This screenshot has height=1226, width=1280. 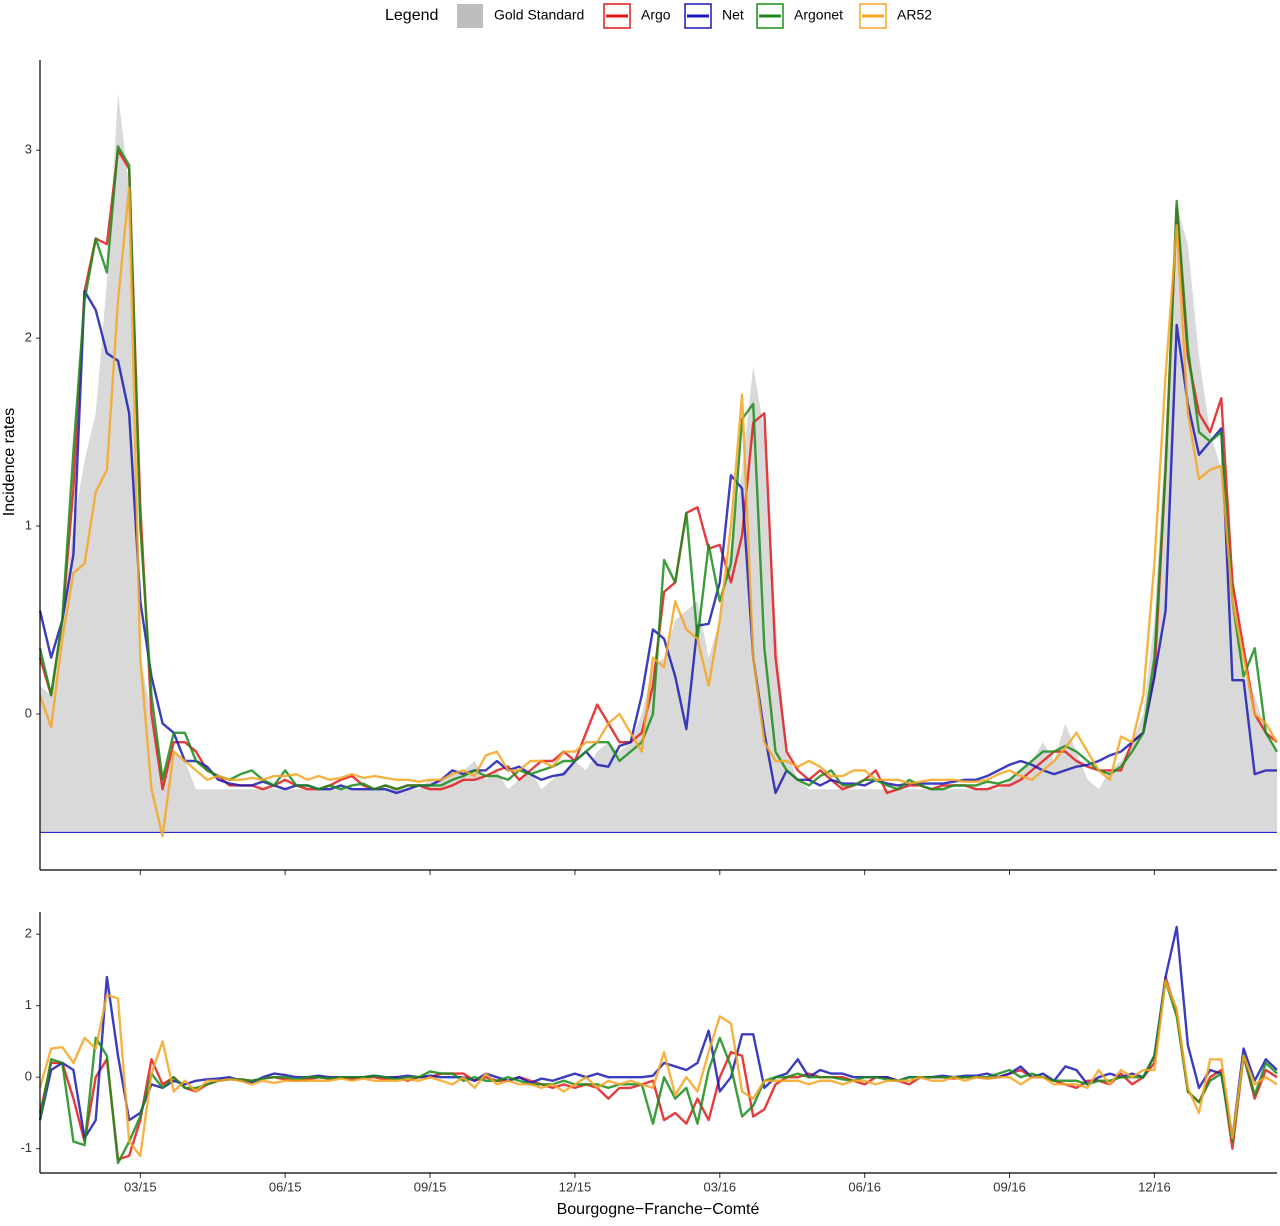 I want to click on legend-label: AR52, so click(x=914, y=15).